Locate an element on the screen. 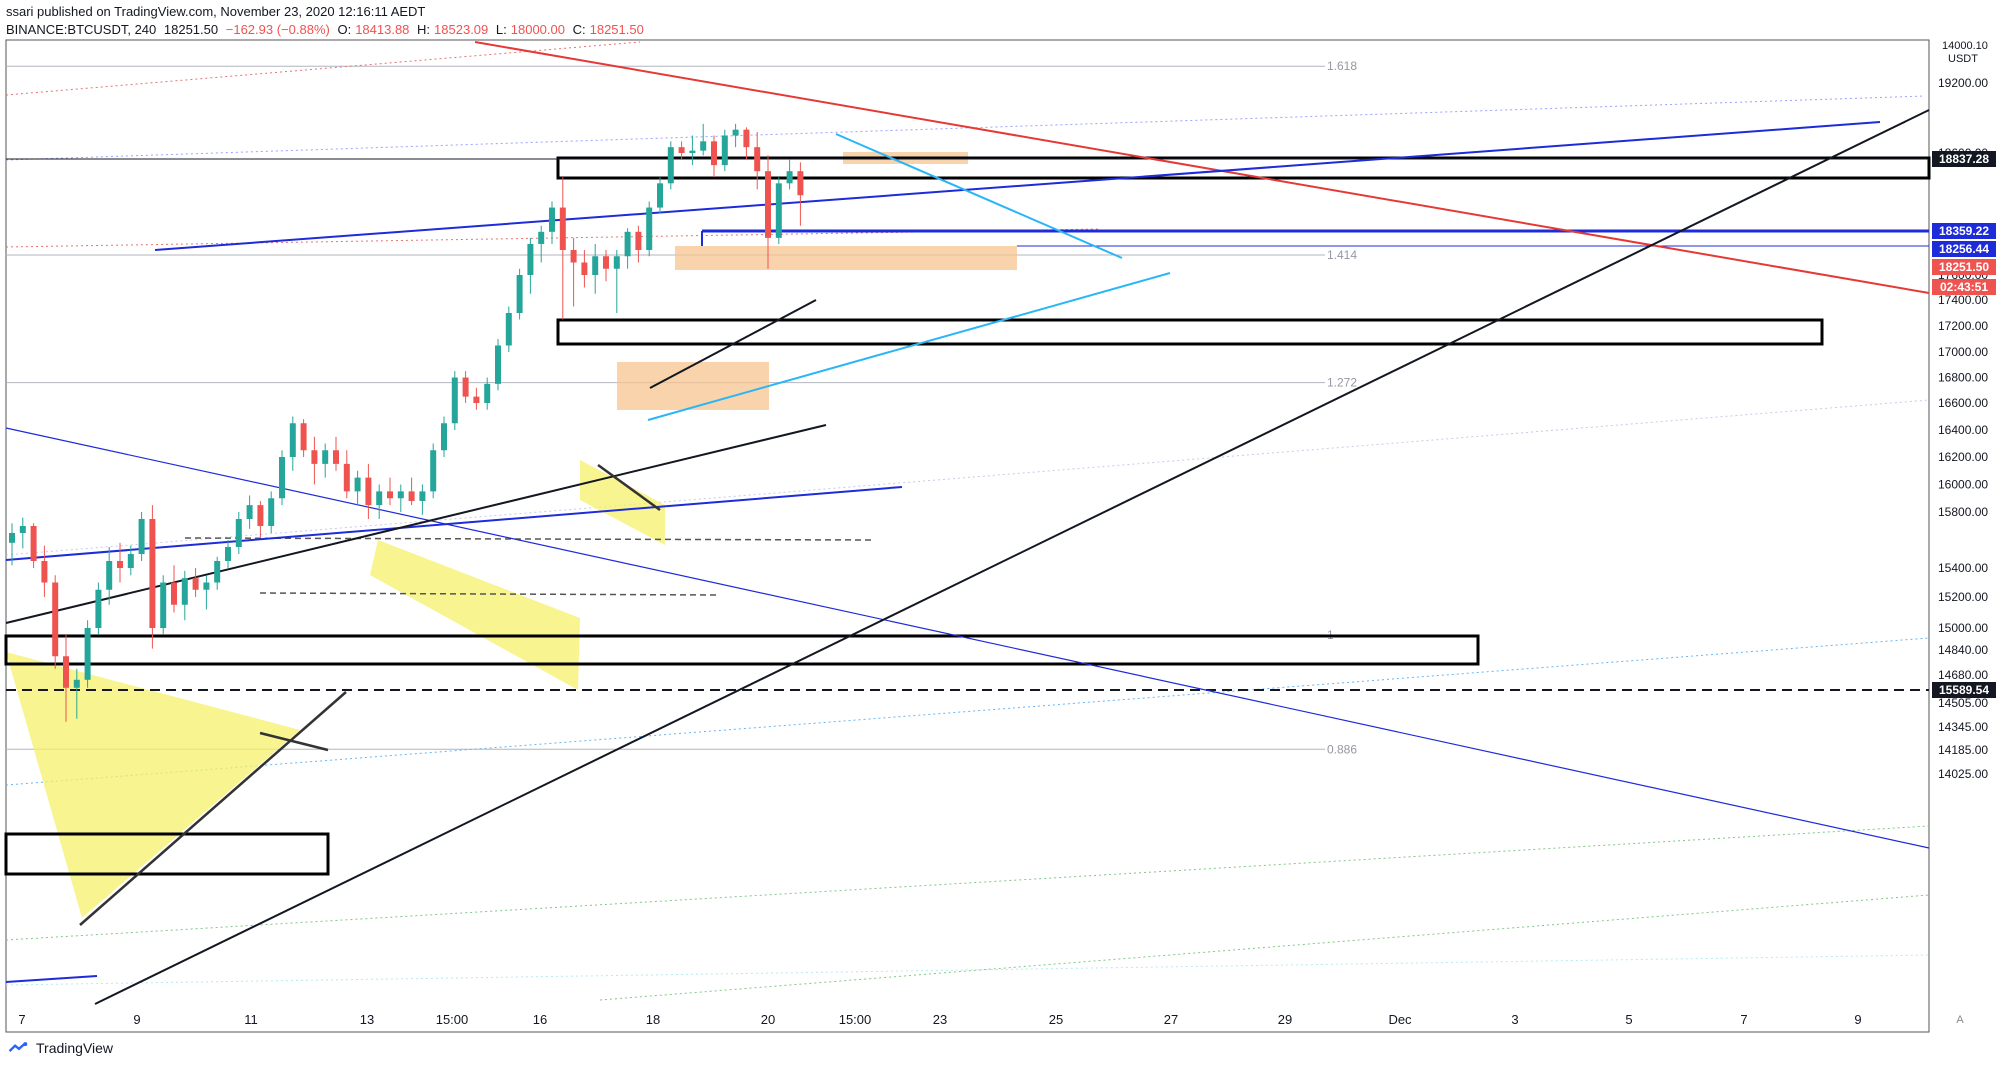  time-axis: 7 9 11 13 15:00 16 18 20 15:00 23 25 27 29 Dec 3 5 7 9 A is located at coordinates (991, 1019).